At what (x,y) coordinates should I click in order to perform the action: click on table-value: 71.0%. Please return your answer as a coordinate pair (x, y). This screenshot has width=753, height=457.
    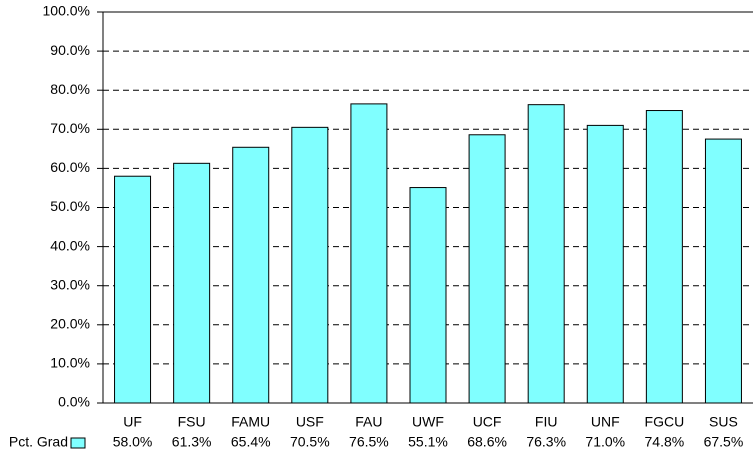
    Looking at the image, I should click on (605, 442).